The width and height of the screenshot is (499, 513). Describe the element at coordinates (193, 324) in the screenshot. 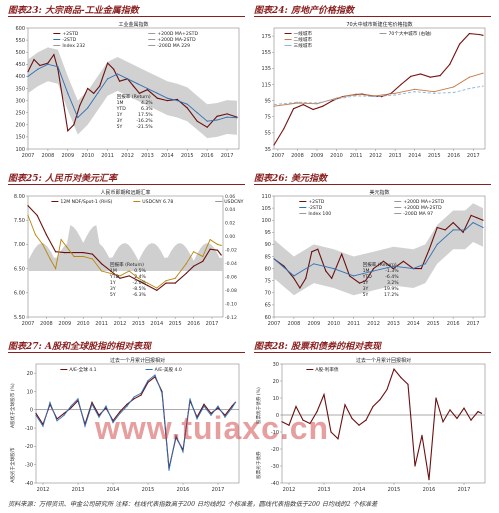

I see `x-tick-label: 2016` at that location.